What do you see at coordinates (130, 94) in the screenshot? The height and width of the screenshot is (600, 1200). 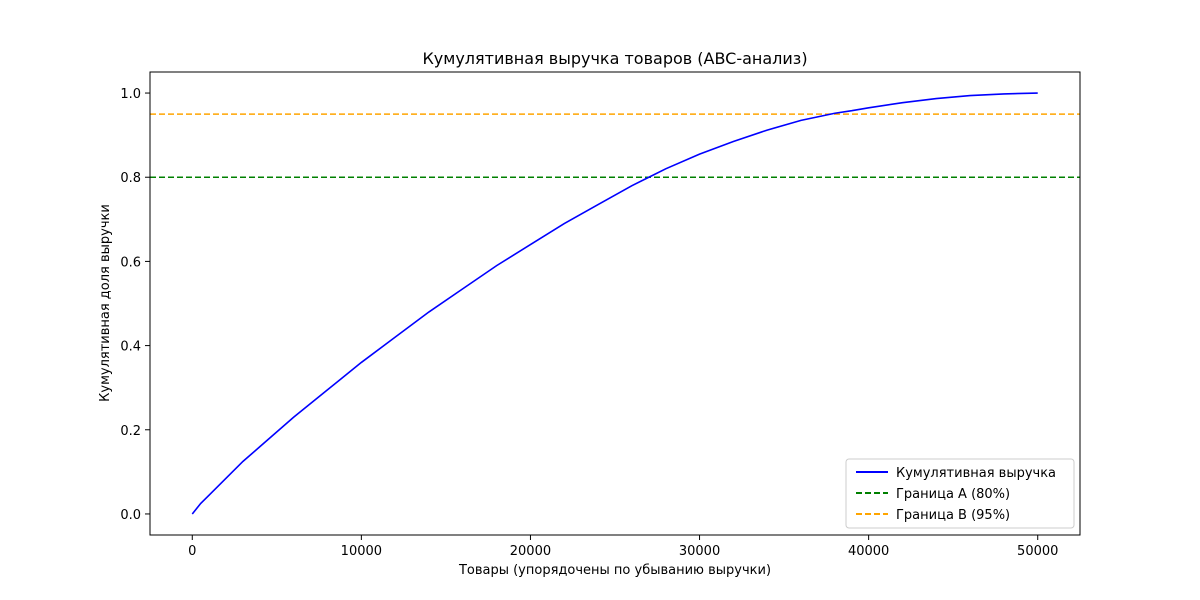 I see `y-tick-label: 1.0` at bounding box center [130, 94].